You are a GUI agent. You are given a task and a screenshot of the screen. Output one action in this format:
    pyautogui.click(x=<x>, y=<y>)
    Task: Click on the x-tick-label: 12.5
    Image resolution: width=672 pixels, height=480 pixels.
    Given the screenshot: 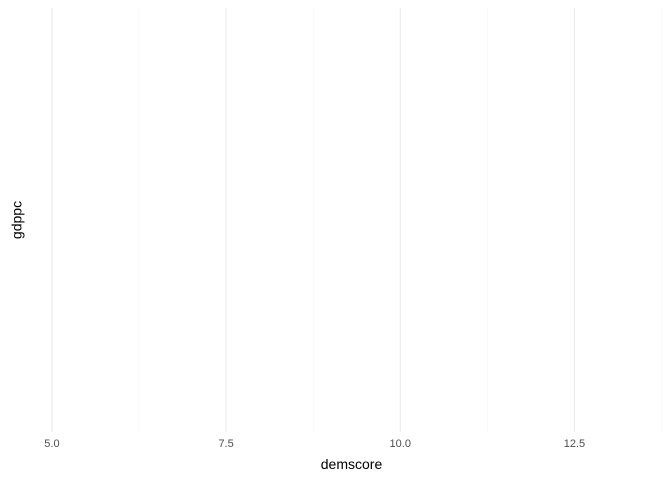 What is the action you would take?
    pyautogui.click(x=574, y=444)
    